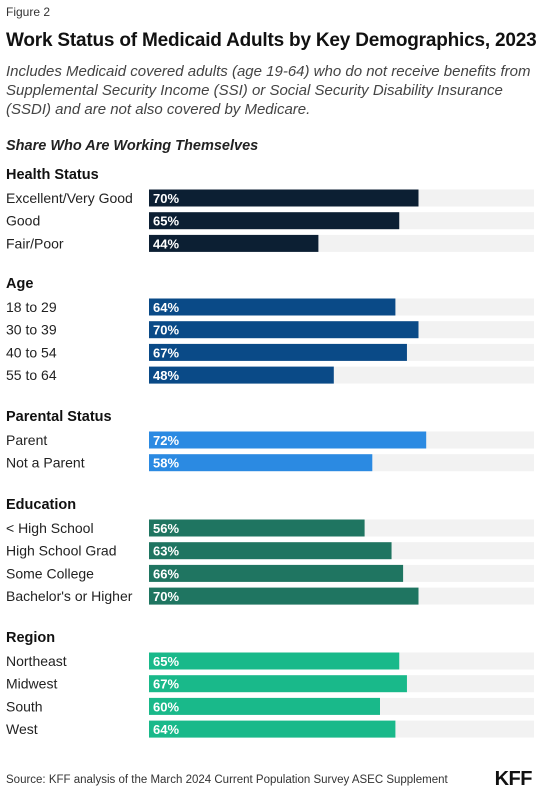  Describe the element at coordinates (59, 417) in the screenshot. I see `group-header-parental-status: Parental Status` at that location.